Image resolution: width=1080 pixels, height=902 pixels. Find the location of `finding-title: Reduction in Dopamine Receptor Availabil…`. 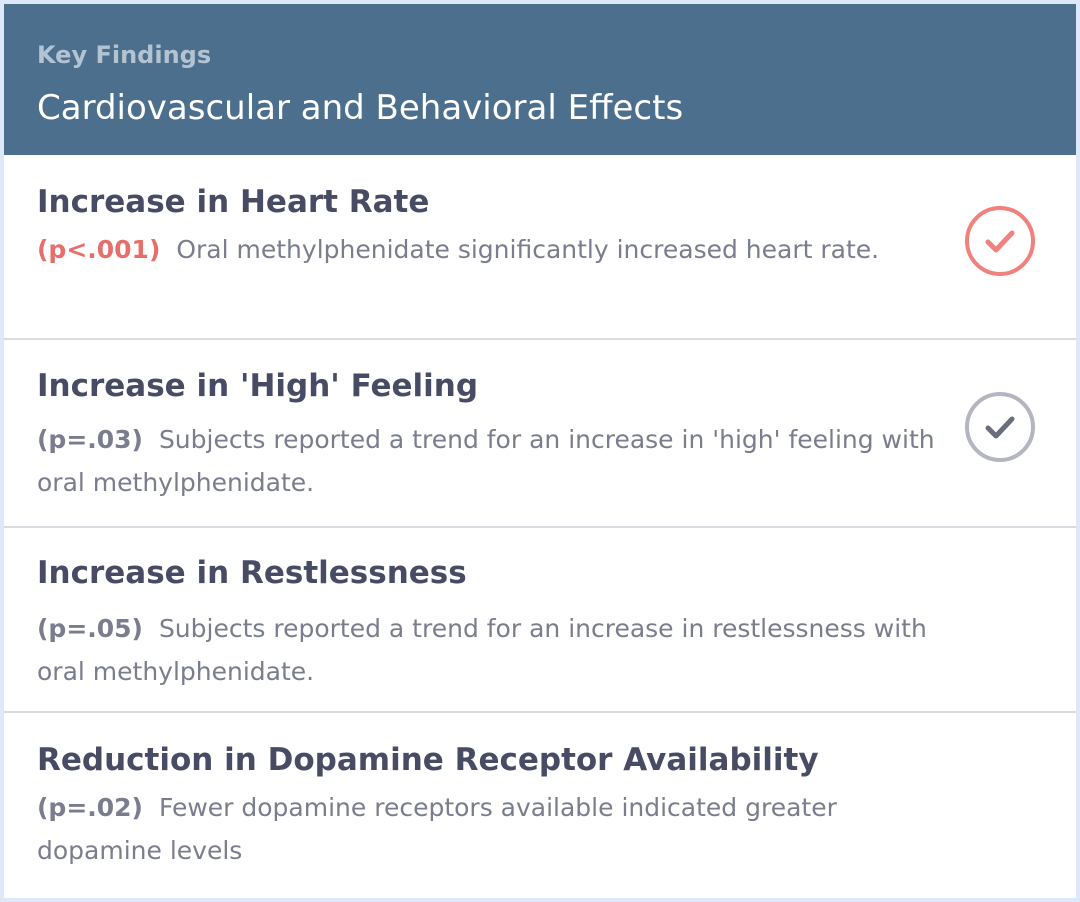

finding-title: Reduction in Dopamine Receptor Availabil… is located at coordinates (428, 760).